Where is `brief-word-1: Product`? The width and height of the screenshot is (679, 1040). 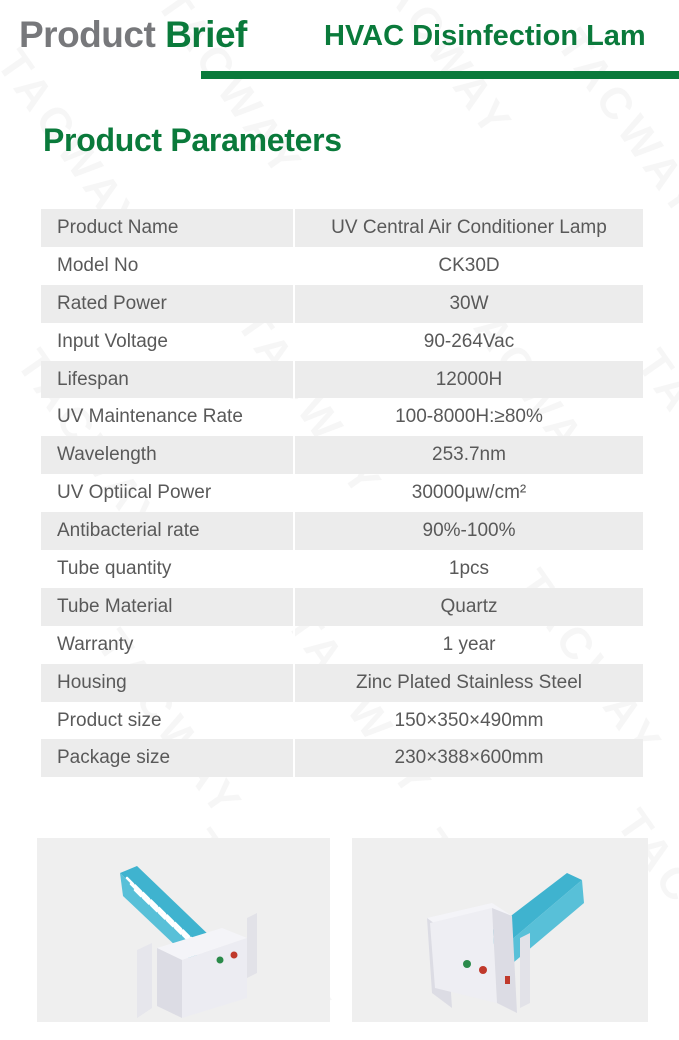 brief-word-1: Product is located at coordinates (87, 34).